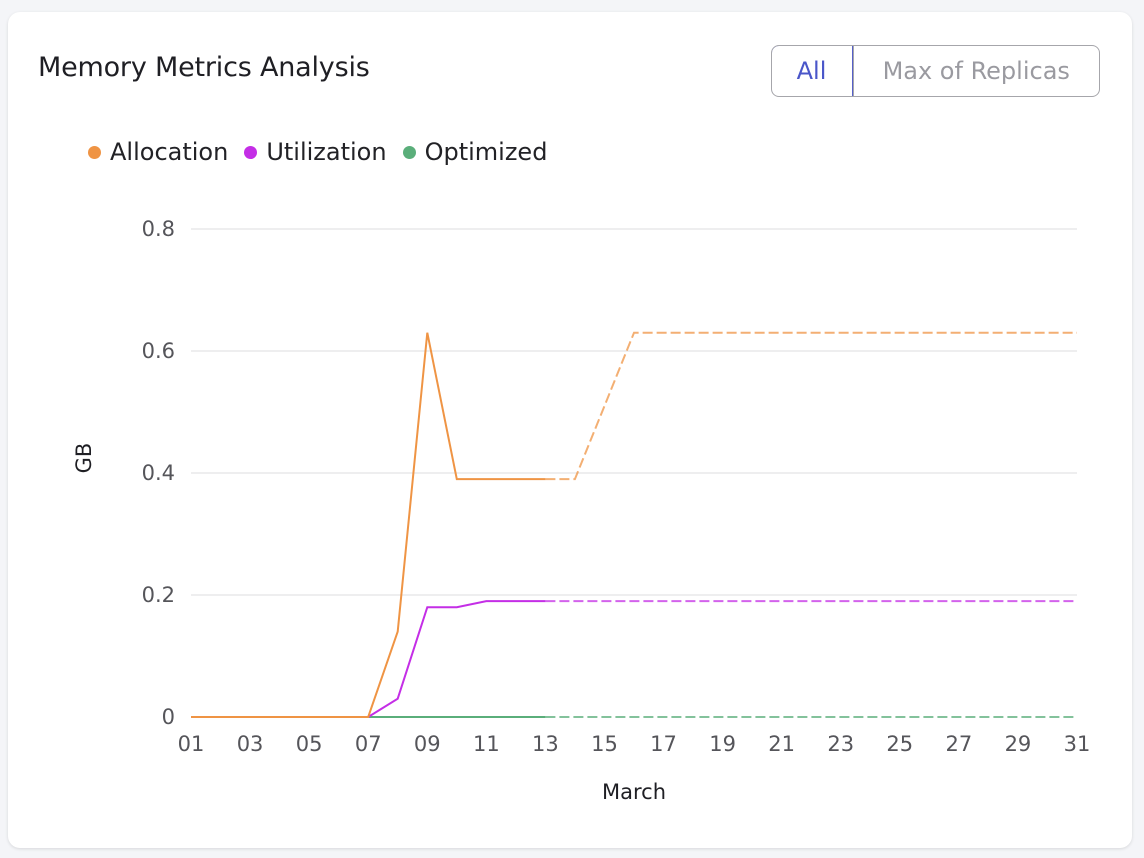 The height and width of the screenshot is (858, 1144). I want to click on y-tick-label-3: 0.6, so click(158, 351).